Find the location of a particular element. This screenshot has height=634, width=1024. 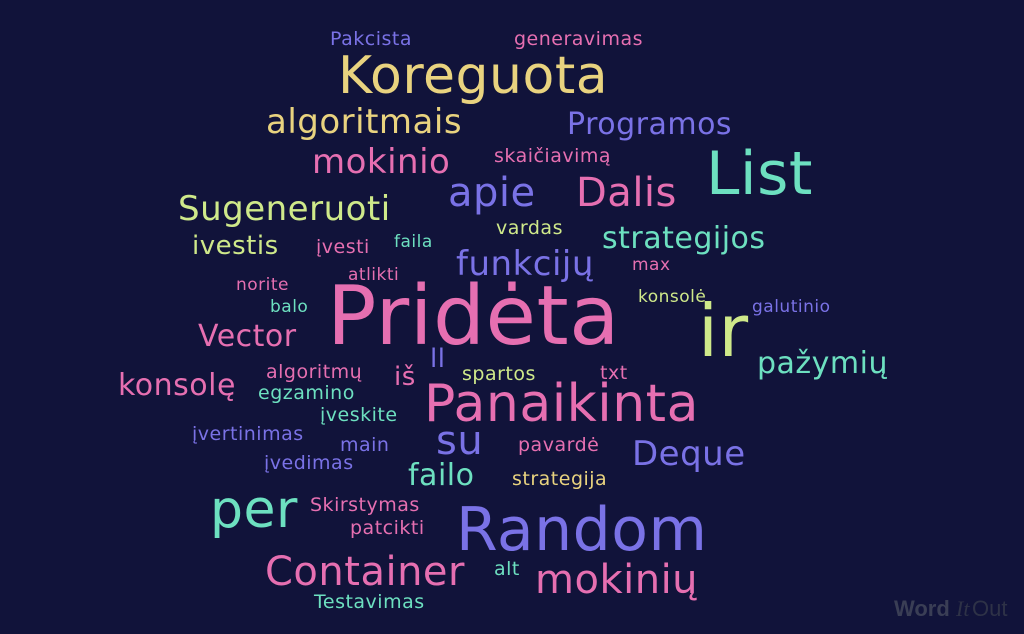

word-galutinio: galutinio is located at coordinates (791, 307).